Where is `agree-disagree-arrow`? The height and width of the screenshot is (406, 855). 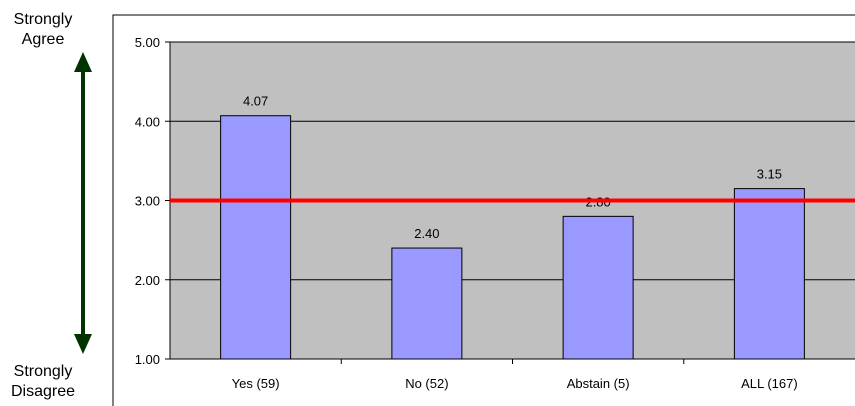 agree-disagree-arrow is located at coordinates (83, 203).